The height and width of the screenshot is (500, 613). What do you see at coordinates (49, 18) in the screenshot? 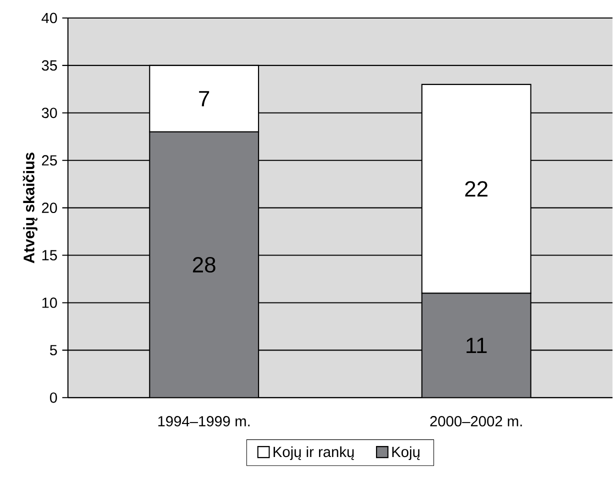
I see `y-tick-label: 40` at bounding box center [49, 18].